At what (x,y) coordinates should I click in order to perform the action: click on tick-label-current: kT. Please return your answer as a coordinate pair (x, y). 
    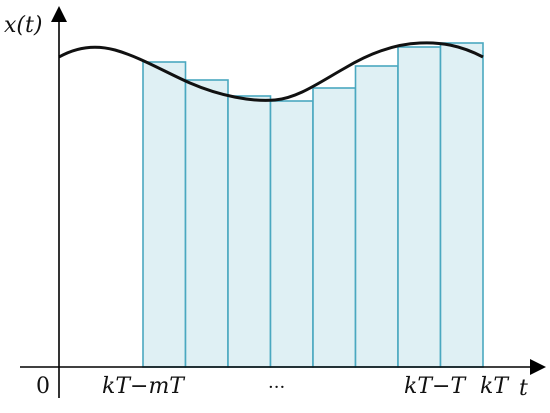
    Looking at the image, I should click on (495, 386).